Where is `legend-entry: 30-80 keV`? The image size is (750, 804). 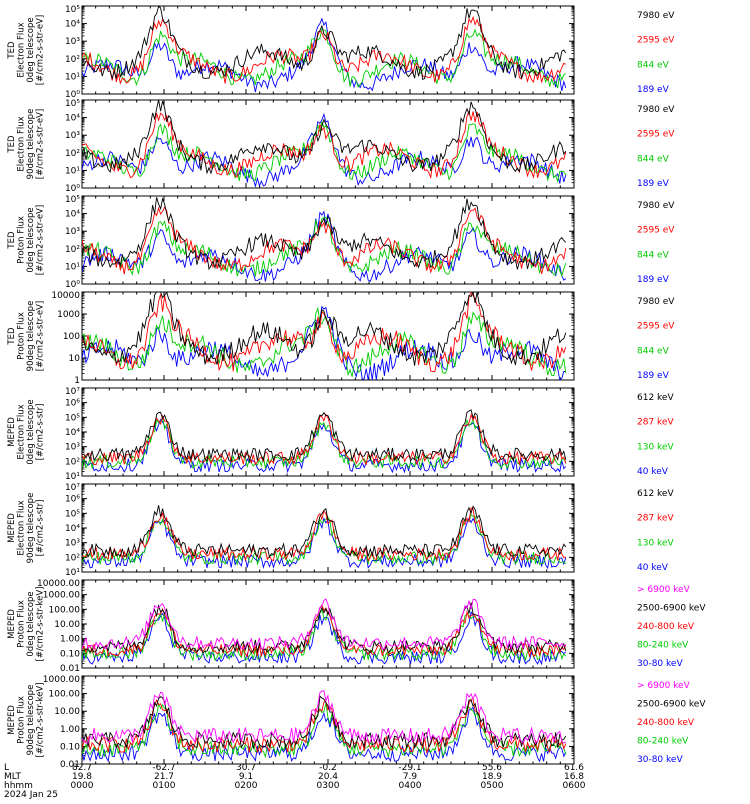
legend-entry: 30-80 keV is located at coordinates (660, 664).